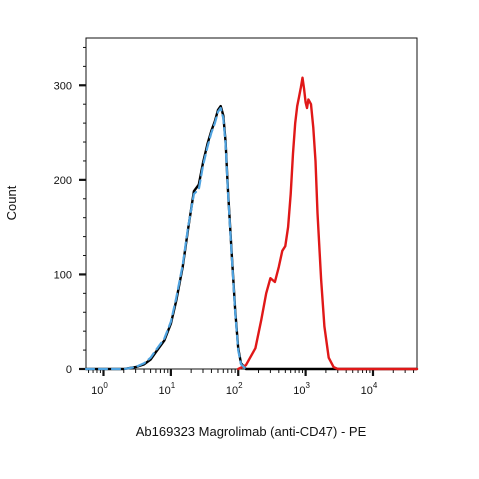  What do you see at coordinates (70, 211) in the screenshot?
I see `y-axis: 0 100 200 300` at bounding box center [70, 211].